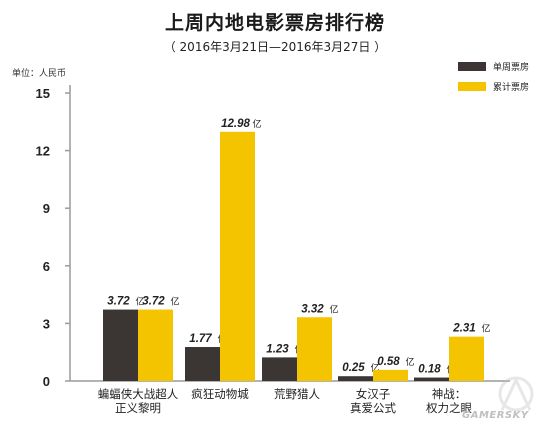  What do you see at coordinates (373, 394) in the screenshot?
I see `x-tick-label: 女汉子` at bounding box center [373, 394].